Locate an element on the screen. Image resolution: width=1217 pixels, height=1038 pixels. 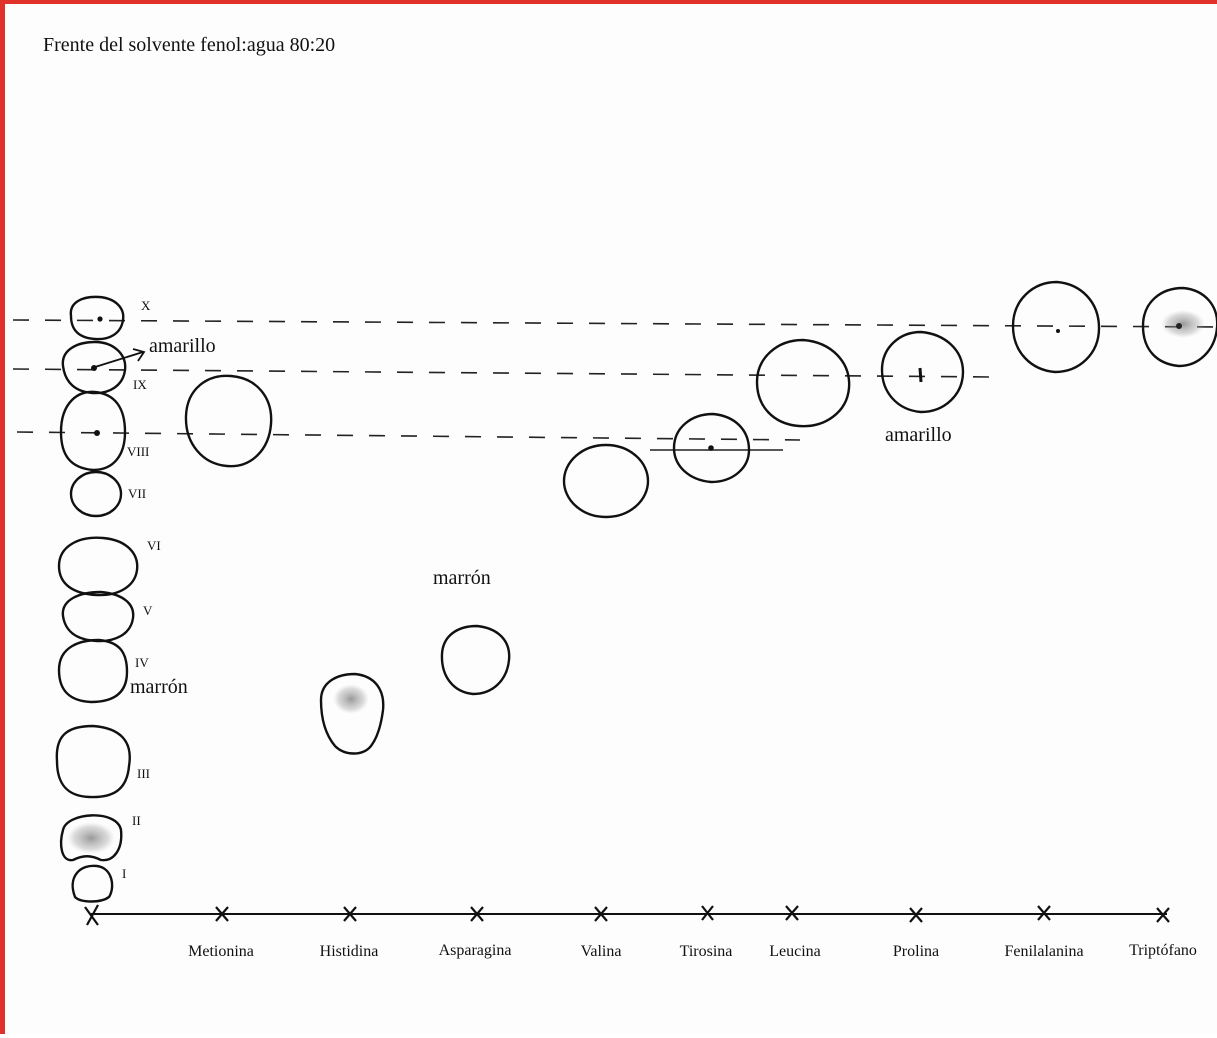
spot-histidina-stipple is located at coordinates (351, 699).